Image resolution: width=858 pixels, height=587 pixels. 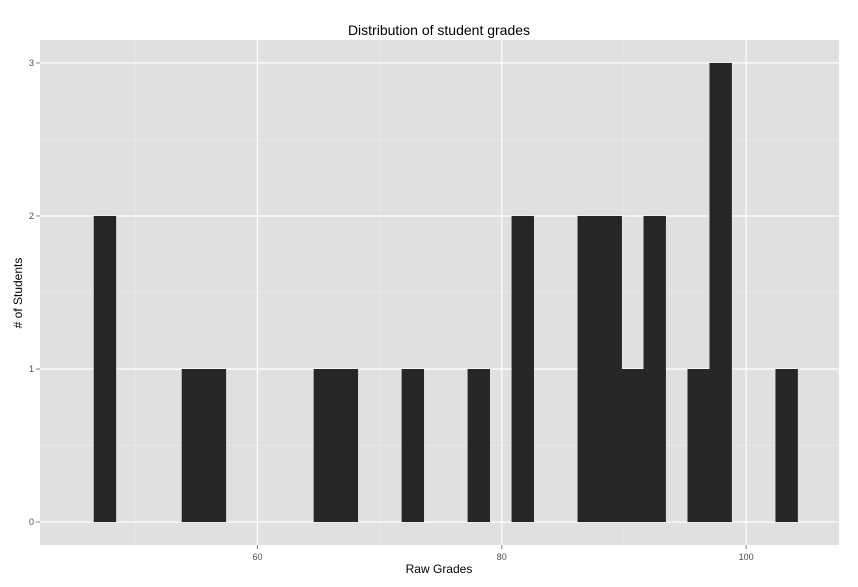 What do you see at coordinates (31, 63) in the screenshot?
I see `y-tick-label: 3` at bounding box center [31, 63].